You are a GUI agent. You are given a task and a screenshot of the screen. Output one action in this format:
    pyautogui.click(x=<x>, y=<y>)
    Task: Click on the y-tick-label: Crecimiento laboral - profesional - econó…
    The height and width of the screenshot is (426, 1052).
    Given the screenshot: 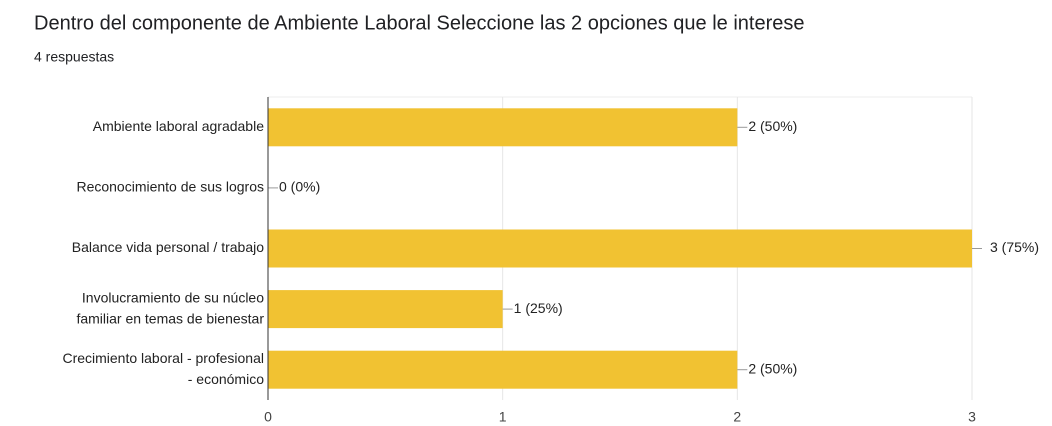 What is the action you would take?
    pyautogui.click(x=163, y=368)
    